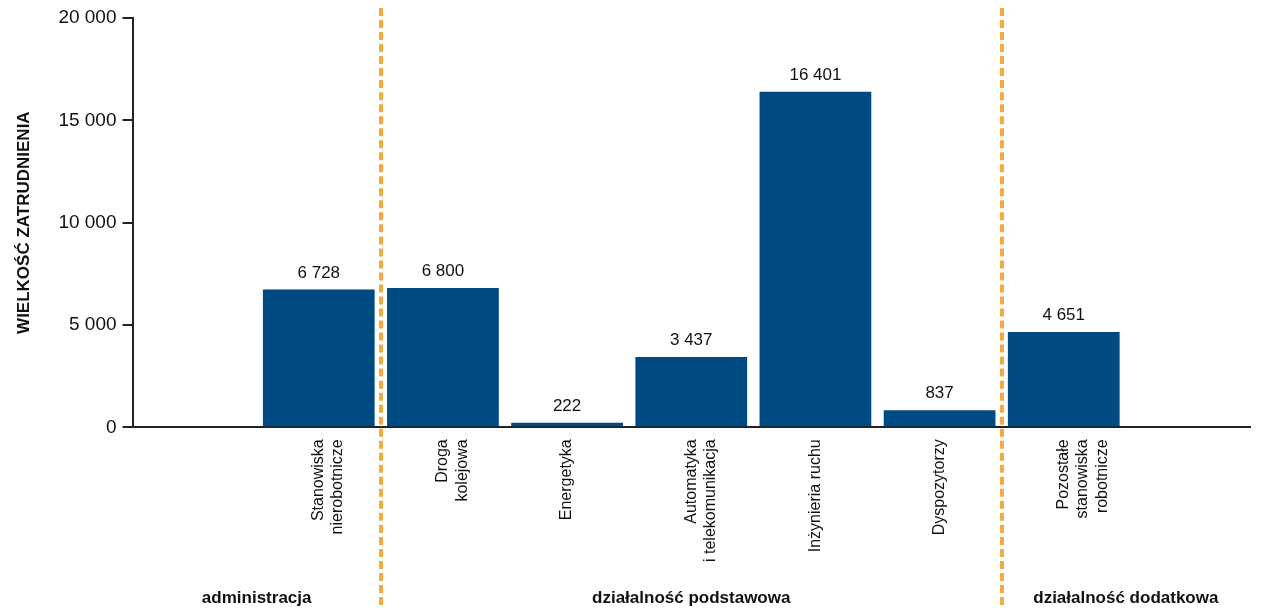  What do you see at coordinates (92, 324) in the screenshot?
I see `y-tick-label: 5 000` at bounding box center [92, 324].